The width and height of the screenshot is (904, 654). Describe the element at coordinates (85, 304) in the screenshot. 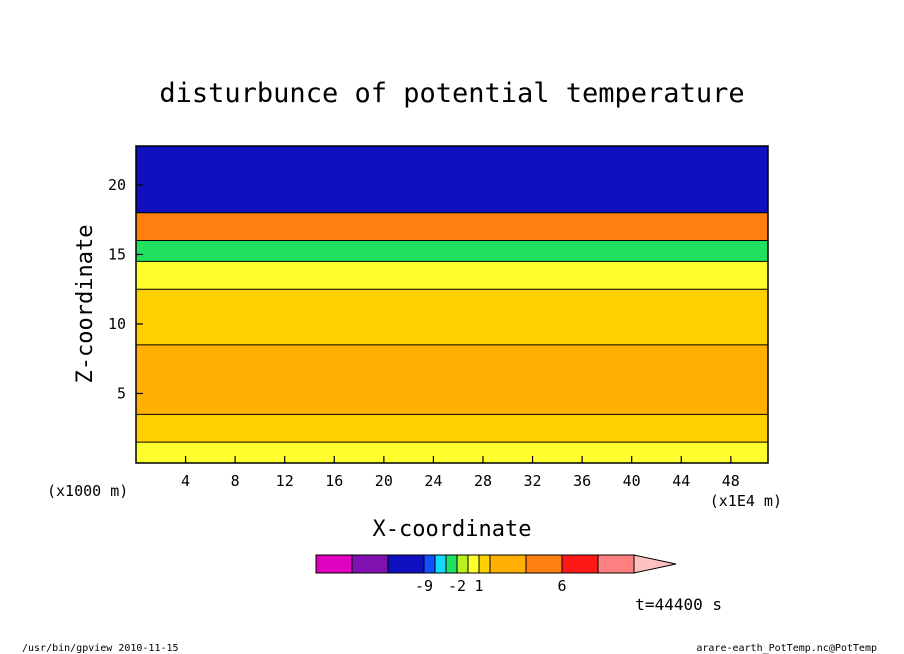

I see `y-axis-label: Z-coordinate` at that location.